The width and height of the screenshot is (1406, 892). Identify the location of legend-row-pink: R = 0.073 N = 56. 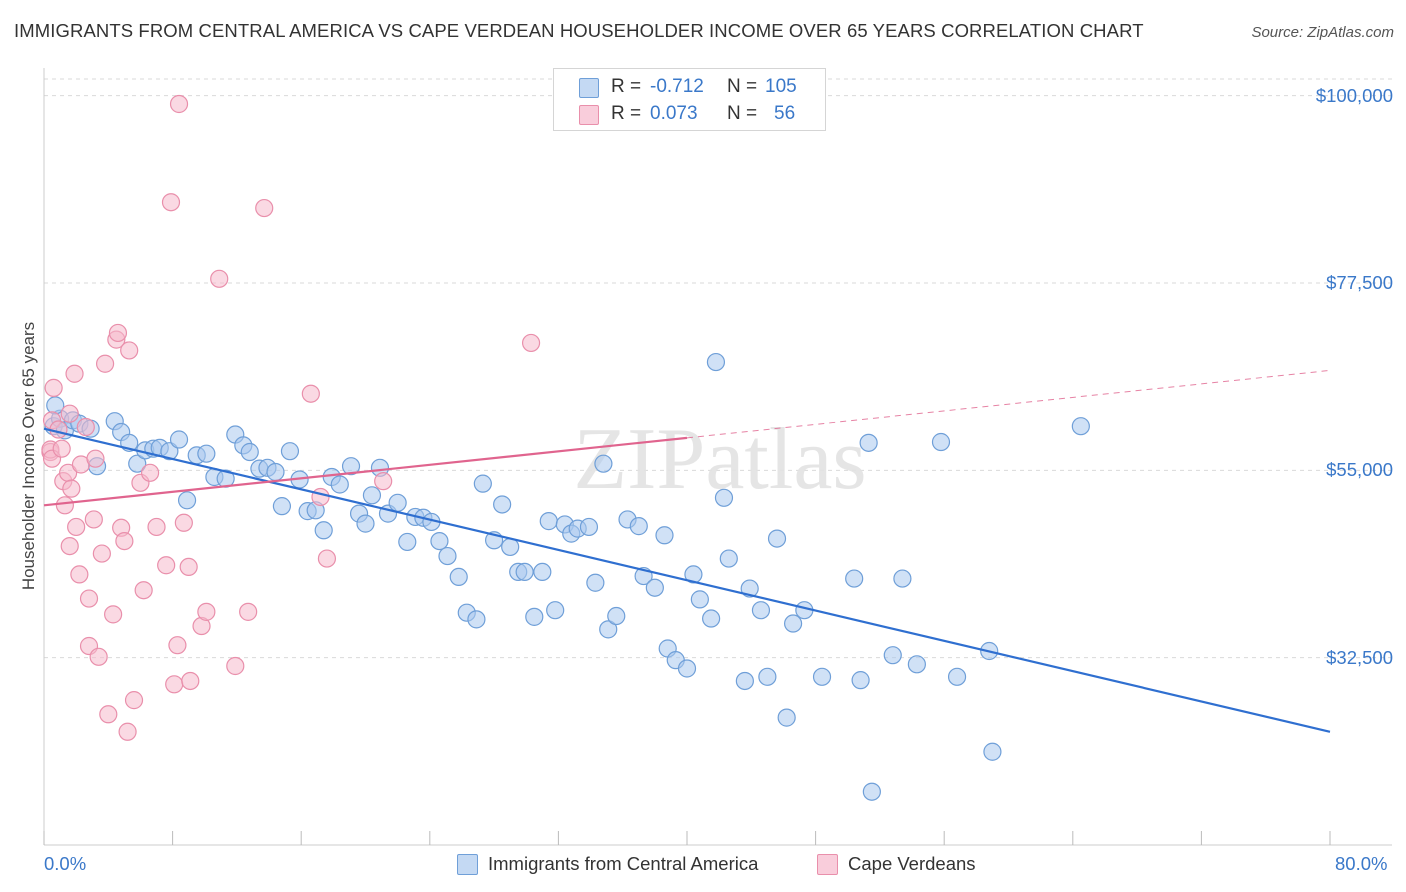
(689, 114).